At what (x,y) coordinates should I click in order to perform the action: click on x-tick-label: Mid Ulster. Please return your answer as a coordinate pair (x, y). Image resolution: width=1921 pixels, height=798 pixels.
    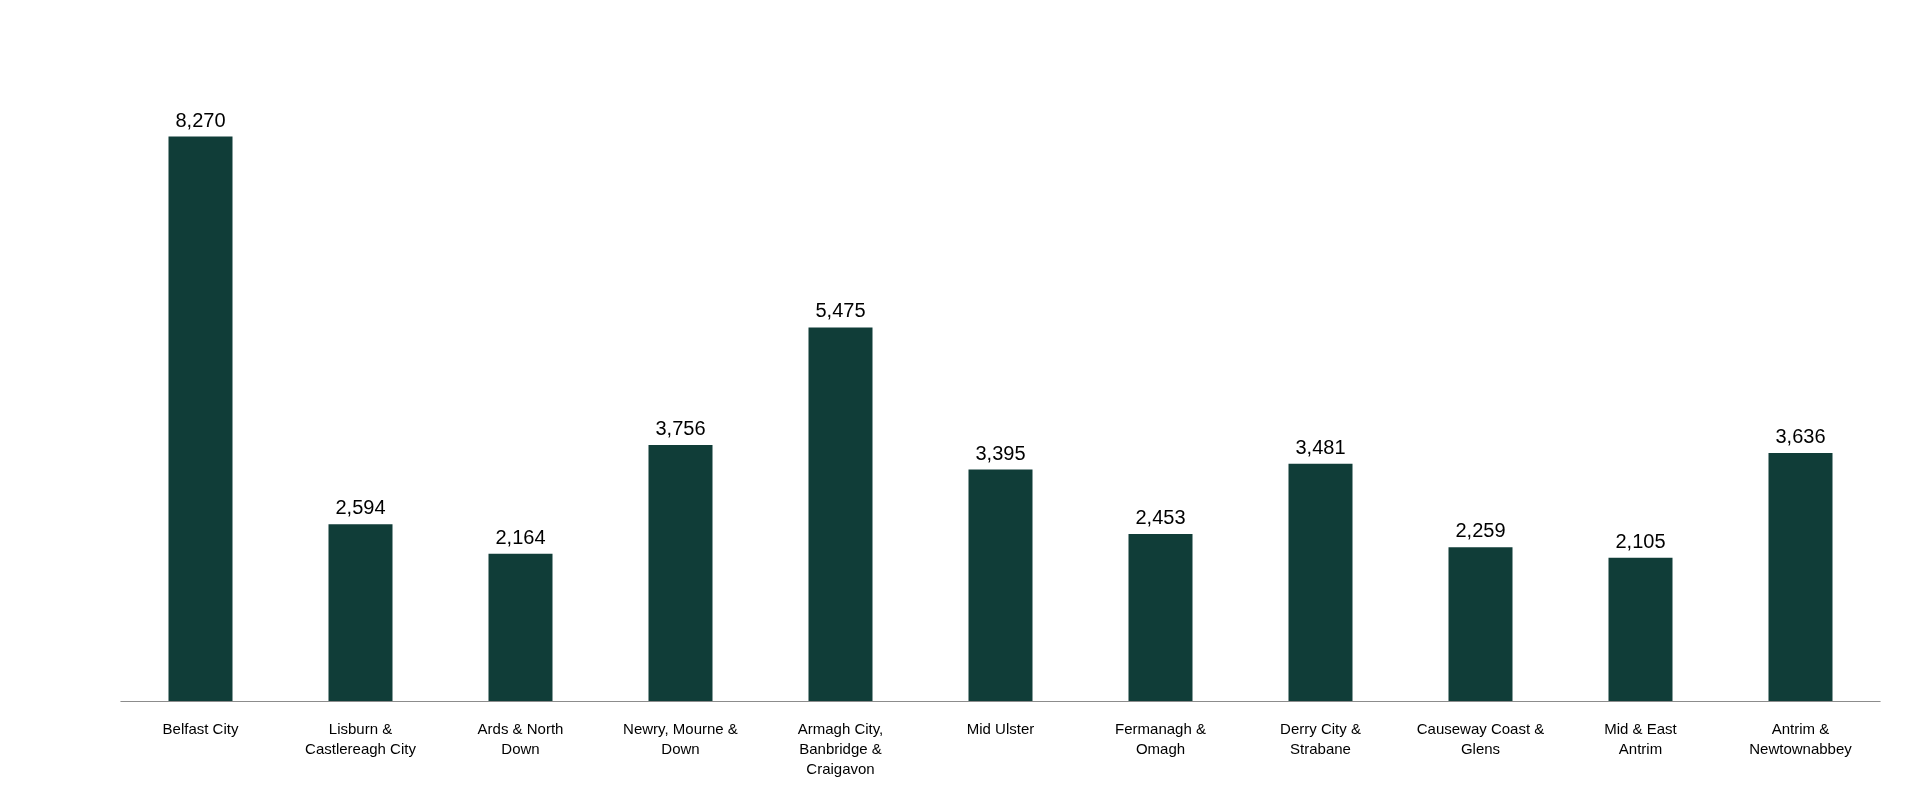
    Looking at the image, I should click on (1000, 728).